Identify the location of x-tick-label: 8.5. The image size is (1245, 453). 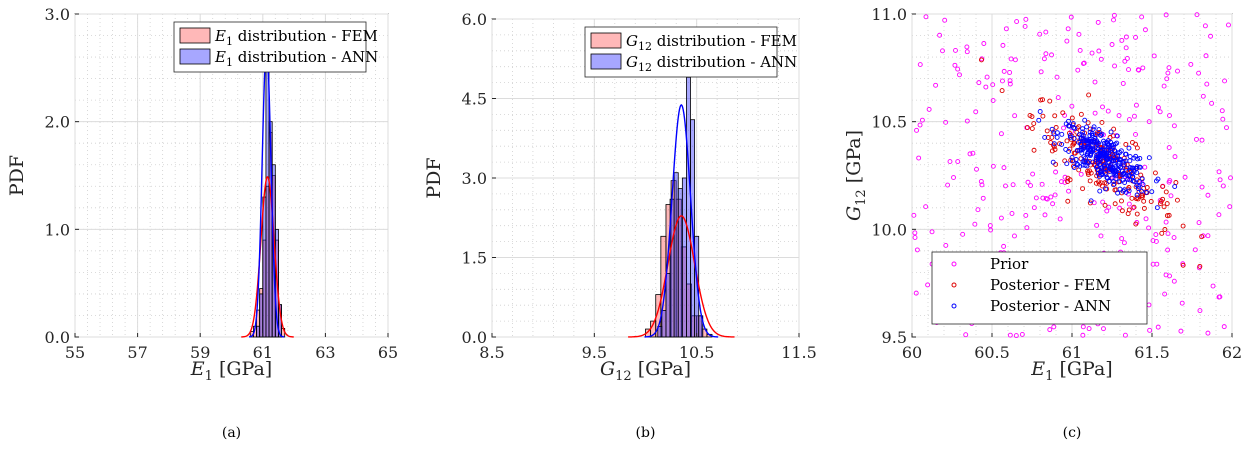
(491, 352).